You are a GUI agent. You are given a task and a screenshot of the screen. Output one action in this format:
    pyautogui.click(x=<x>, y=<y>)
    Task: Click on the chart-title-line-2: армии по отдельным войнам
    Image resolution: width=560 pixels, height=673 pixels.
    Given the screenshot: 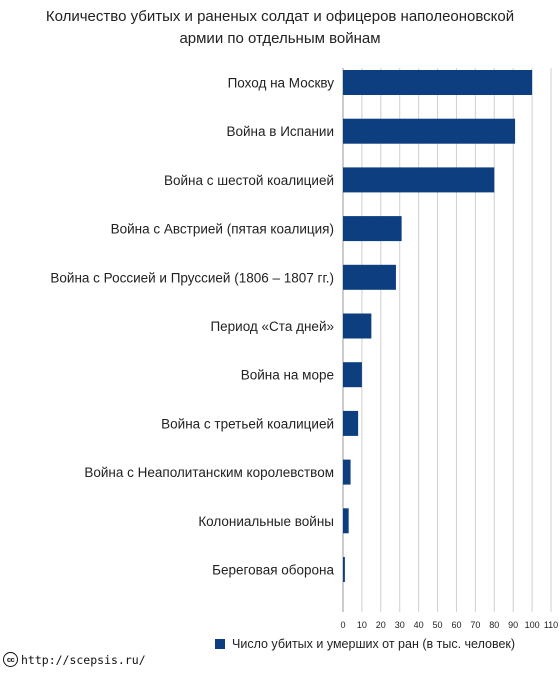 What is the action you would take?
    pyautogui.click(x=280, y=38)
    